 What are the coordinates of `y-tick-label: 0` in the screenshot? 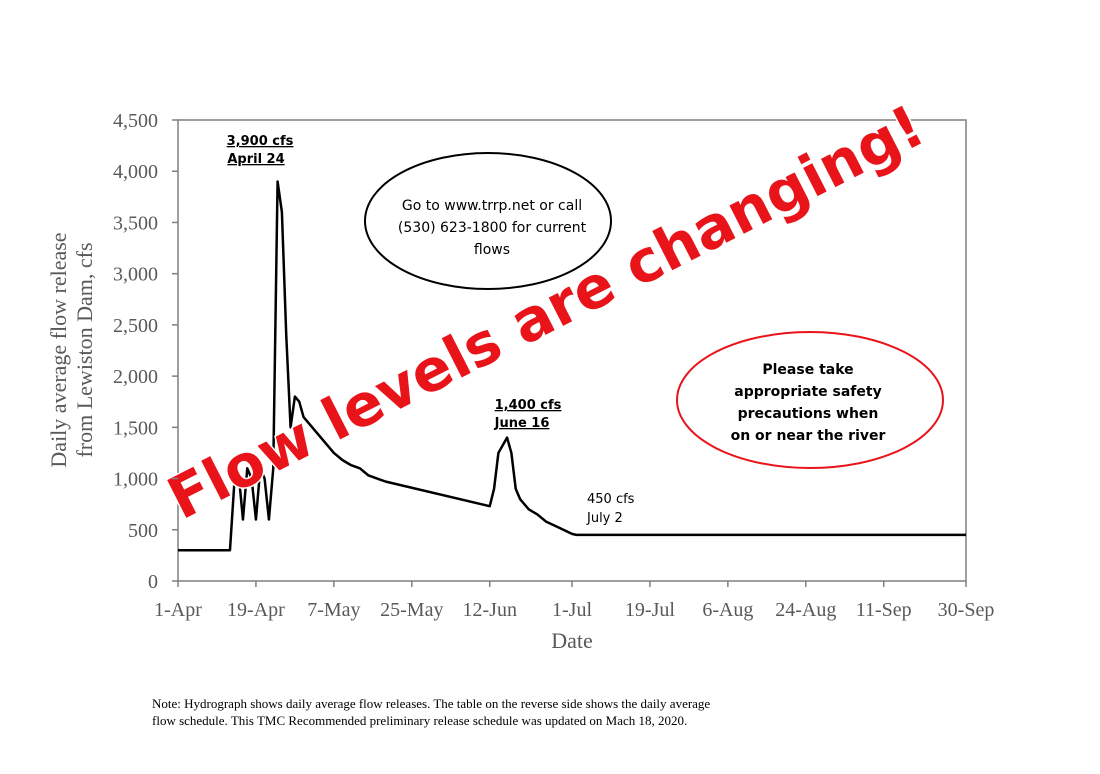 It's located at (153, 582).